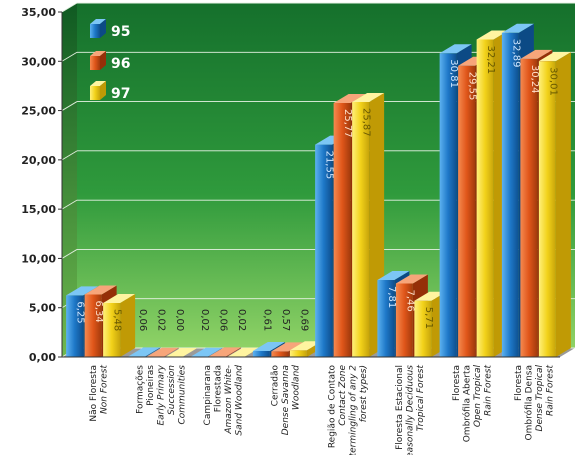 The width and height of the screenshot is (580, 459). Describe the element at coordinates (120, 94) in the screenshot. I see `legend-label: 97` at that location.